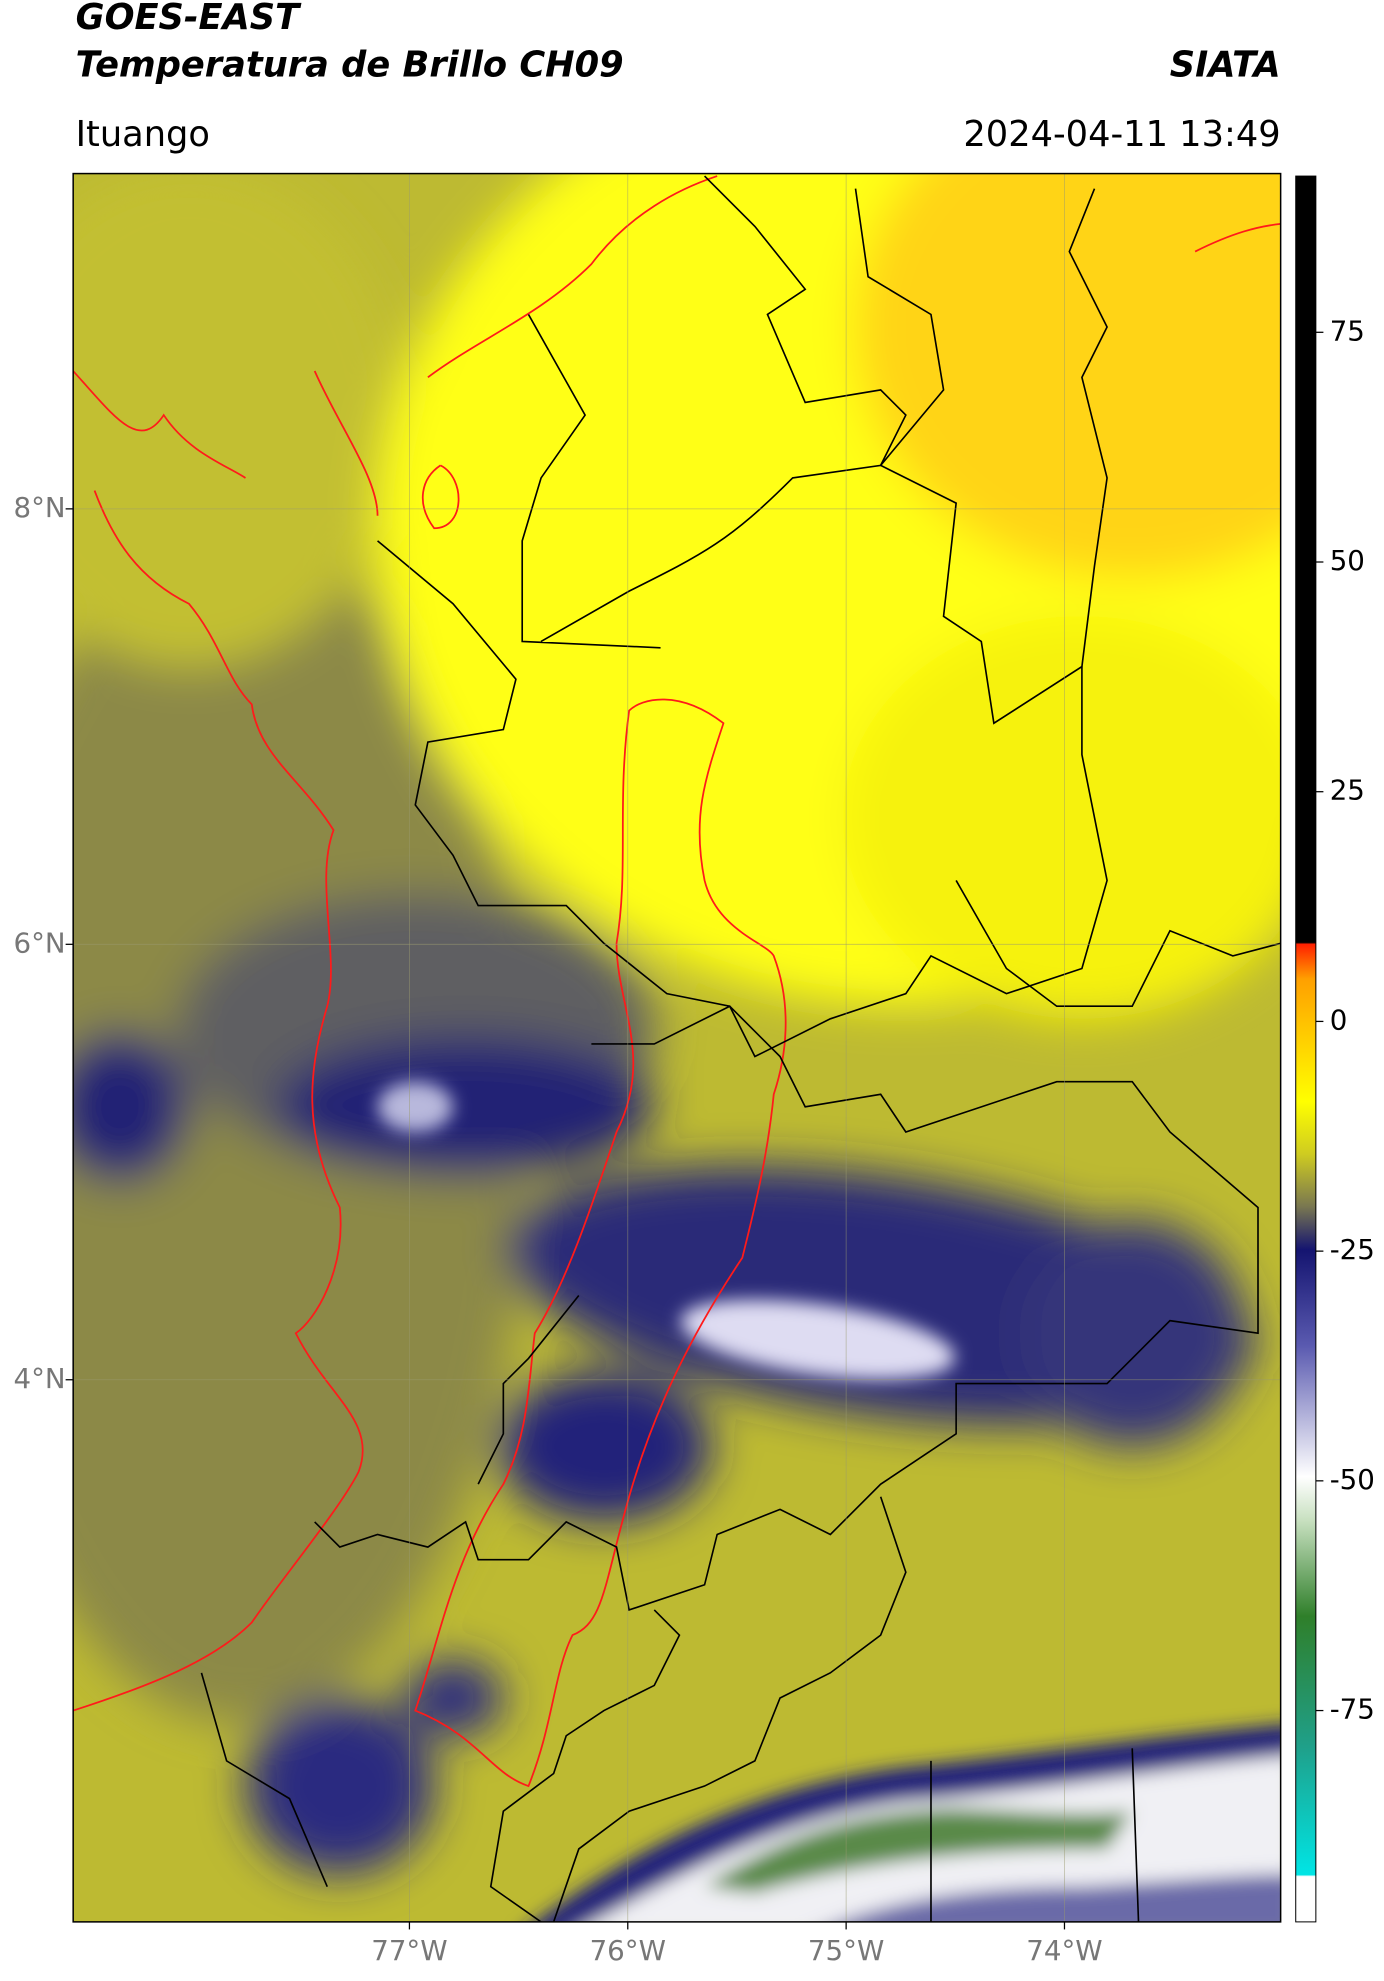 Image resolution: width=1384 pixels, height=1981 pixels. Describe the element at coordinates (40, 1378) in the screenshot. I see `y-tick-label: 4°N` at that location.